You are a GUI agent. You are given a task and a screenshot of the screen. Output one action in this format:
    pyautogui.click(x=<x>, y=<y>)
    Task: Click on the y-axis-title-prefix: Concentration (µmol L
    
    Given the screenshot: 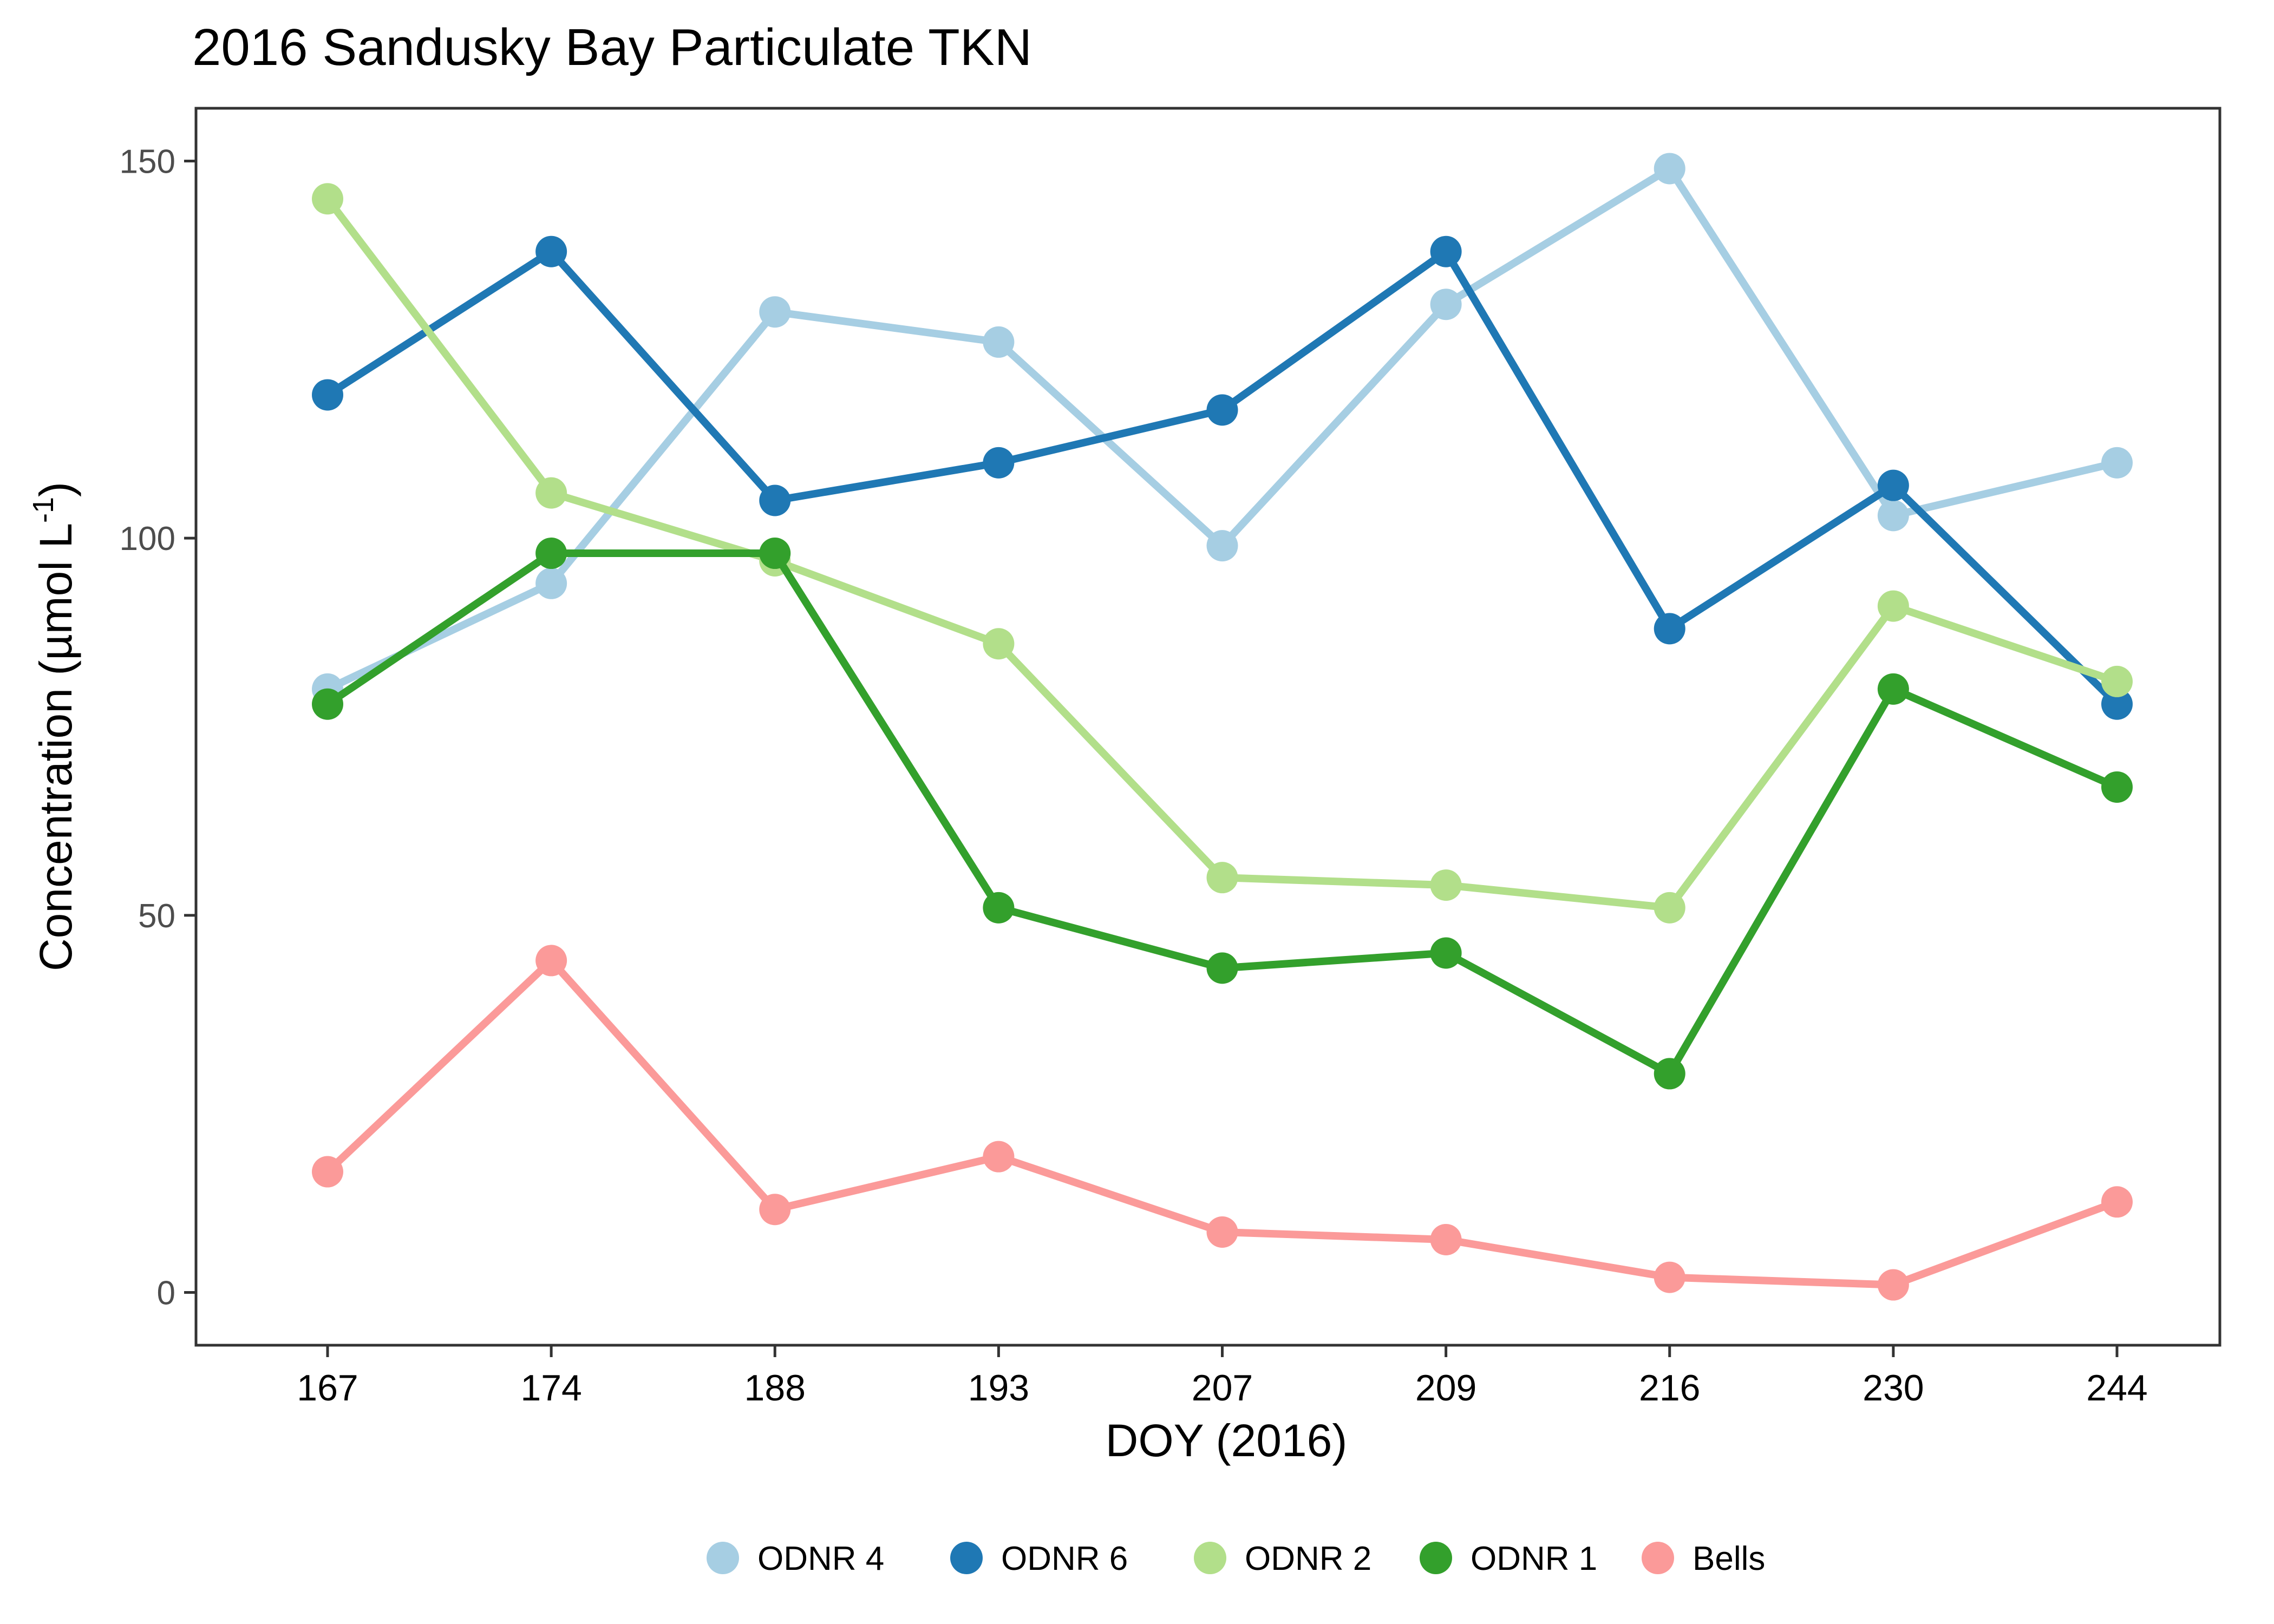 What is the action you would take?
    pyautogui.click(x=56, y=747)
    